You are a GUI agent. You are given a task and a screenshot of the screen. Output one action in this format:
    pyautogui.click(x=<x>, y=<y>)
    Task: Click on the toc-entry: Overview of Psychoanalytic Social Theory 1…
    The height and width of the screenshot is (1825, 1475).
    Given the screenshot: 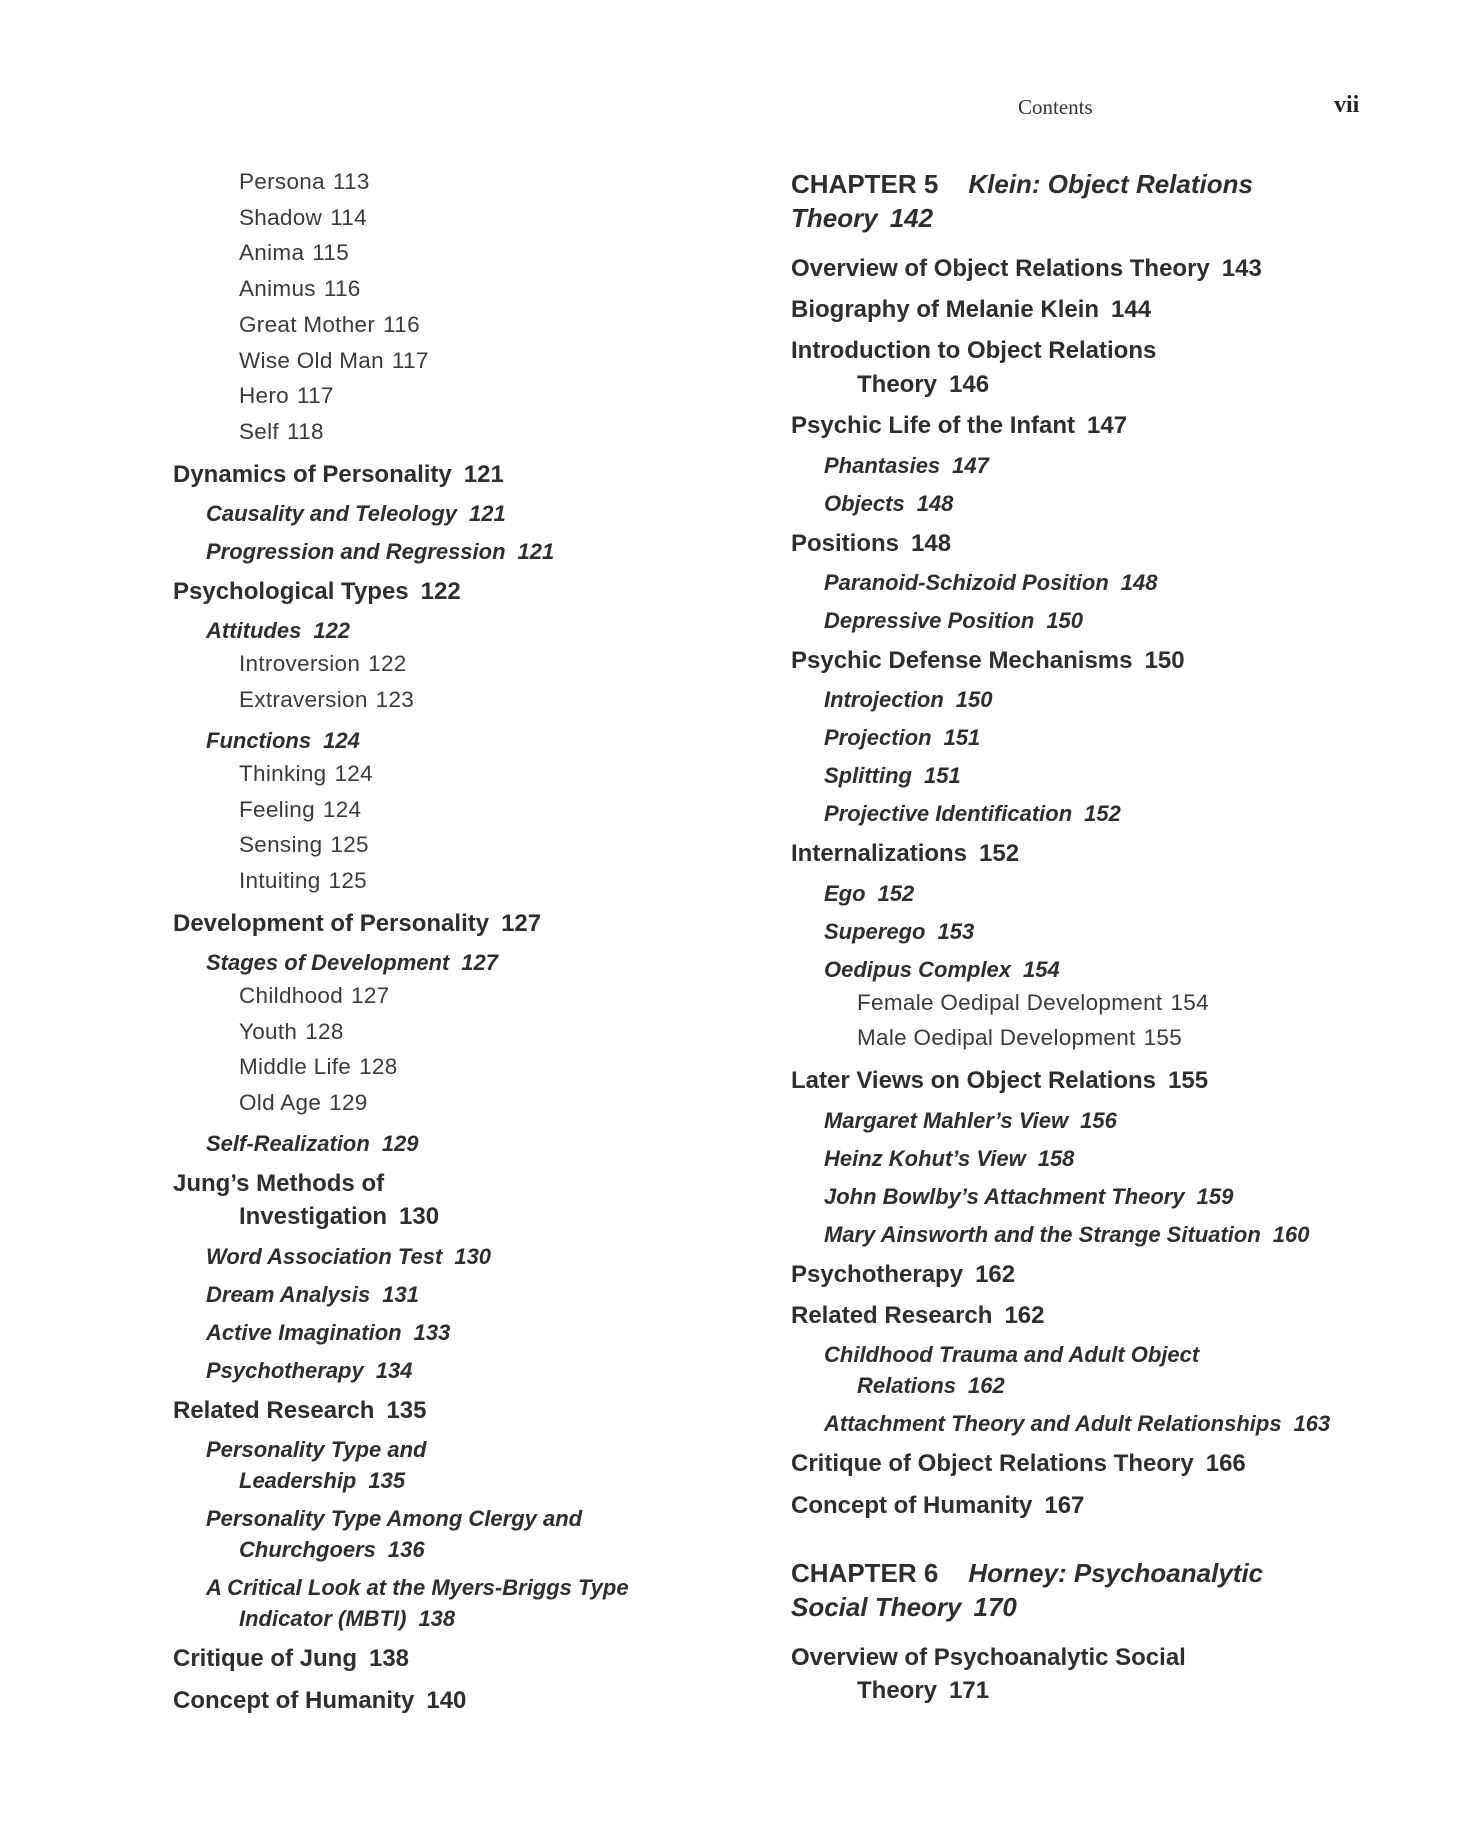 What is the action you would take?
    pyautogui.click(x=1111, y=1674)
    